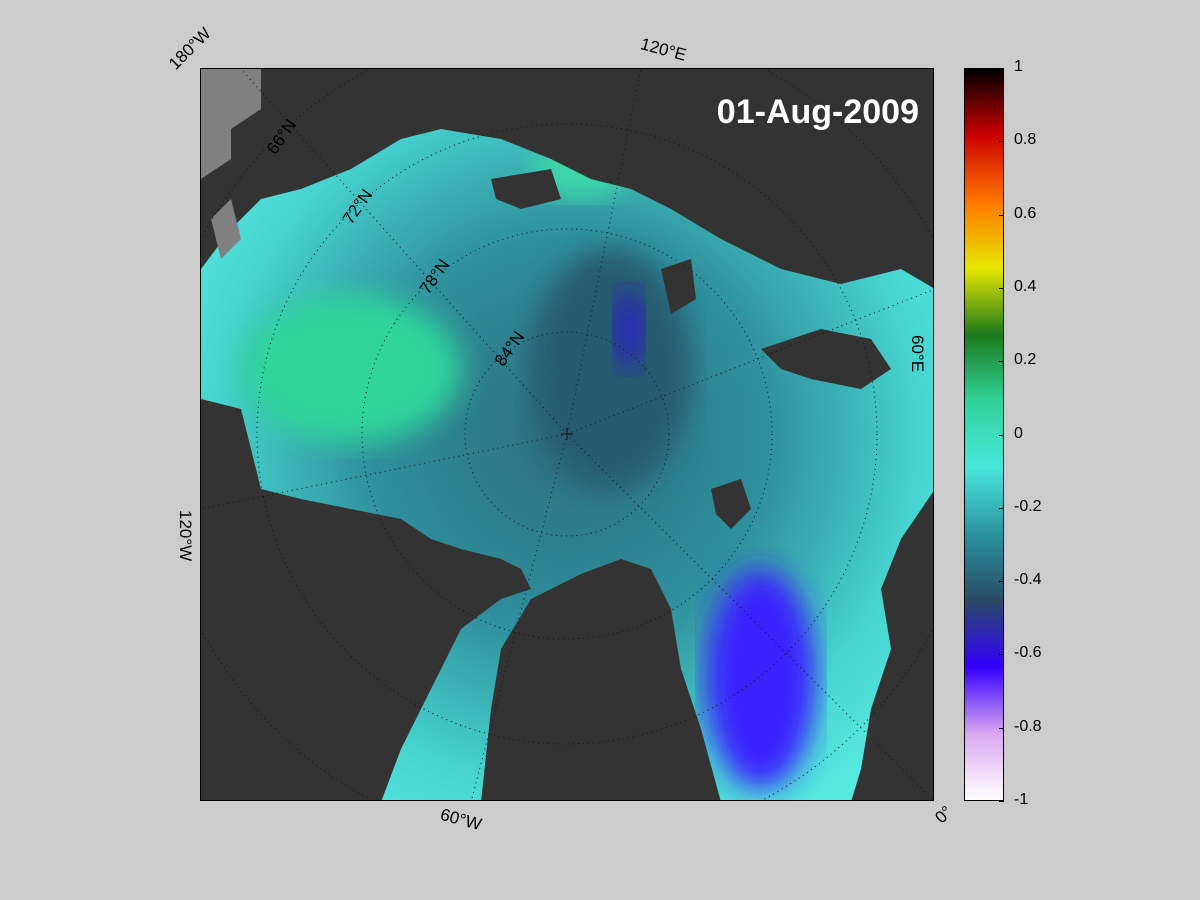 The image size is (1200, 900). I want to click on lon-label-180w: 180°W, so click(190, 48).